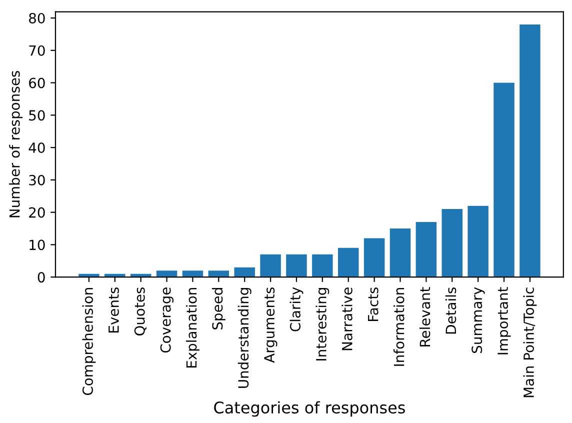 The width and height of the screenshot is (572, 423). Describe the element at coordinates (530, 343) in the screenshot. I see `x-tick-label: Main Point/Topic` at that location.